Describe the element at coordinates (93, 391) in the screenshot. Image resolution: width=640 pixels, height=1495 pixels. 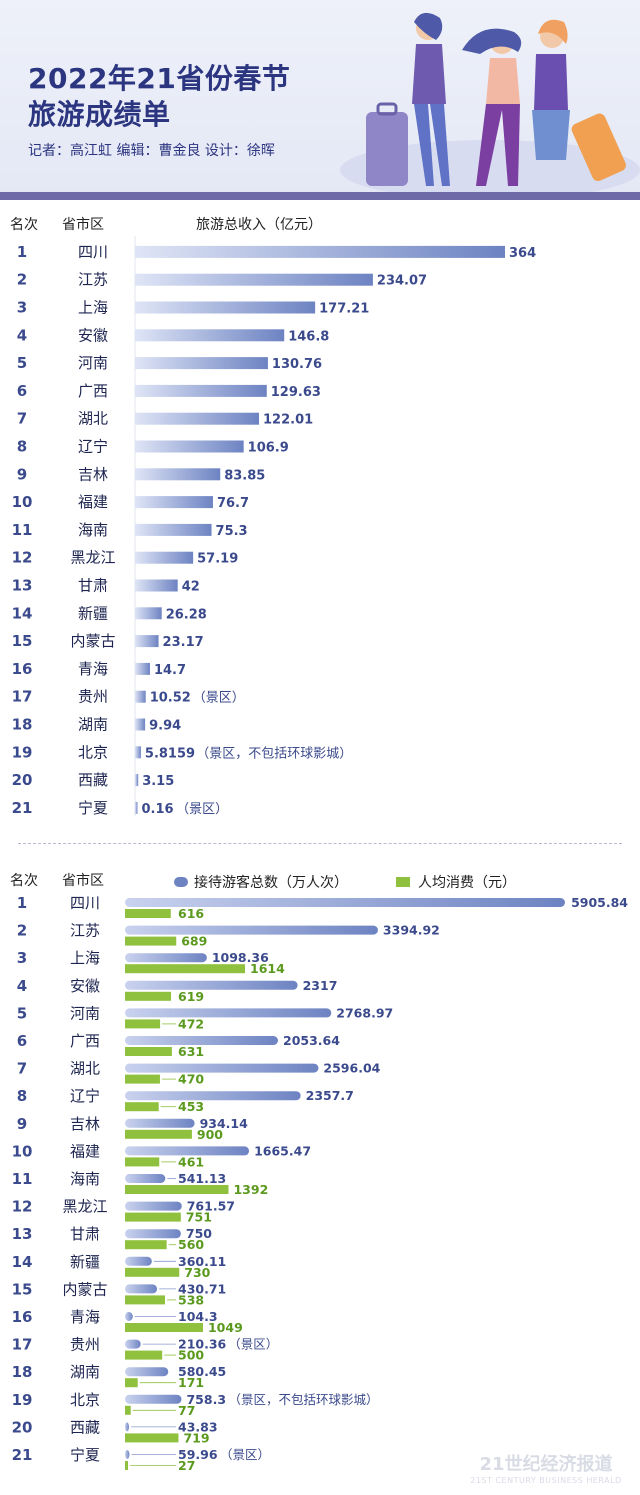
I see `region-label: 广西` at that location.